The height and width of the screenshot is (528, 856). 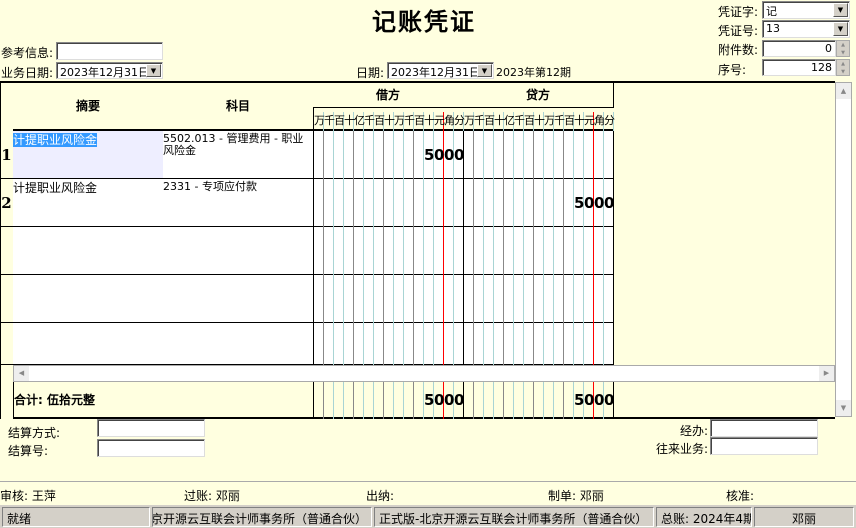 What do you see at coordinates (151, 428) in the screenshot?
I see `settle-method-input` at bounding box center [151, 428].